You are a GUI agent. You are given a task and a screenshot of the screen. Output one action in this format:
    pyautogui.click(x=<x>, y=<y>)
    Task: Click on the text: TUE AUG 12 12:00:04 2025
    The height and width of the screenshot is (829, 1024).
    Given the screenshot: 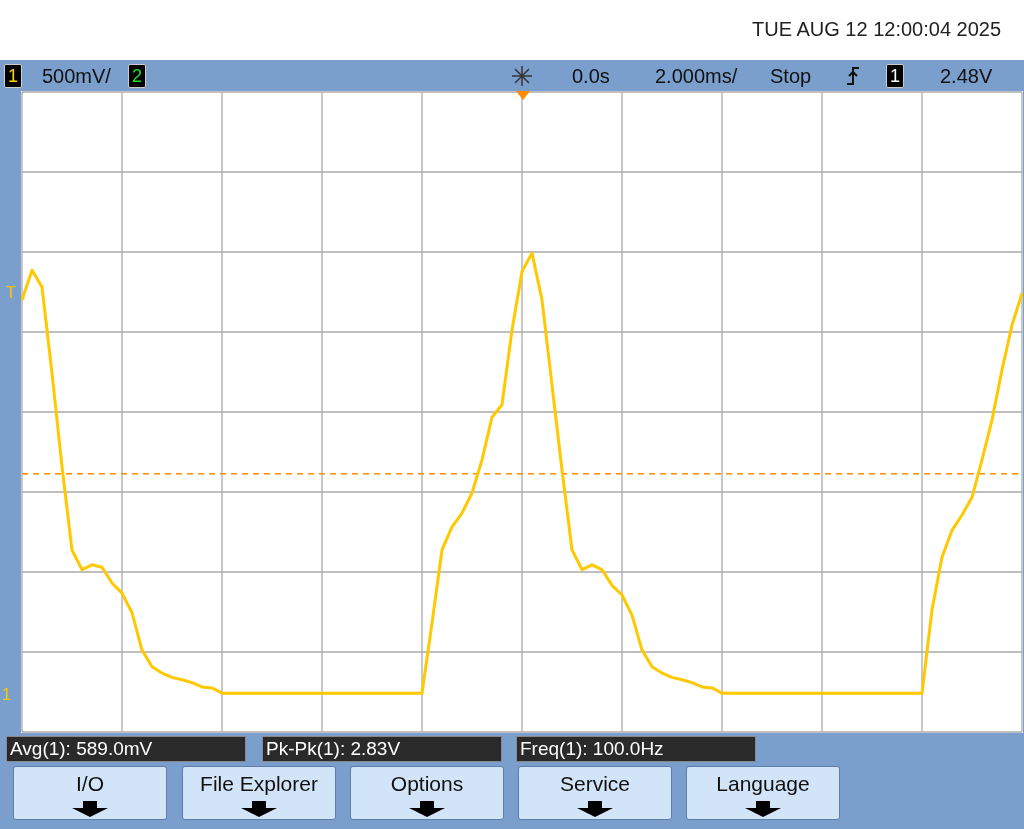 What is the action you would take?
    pyautogui.click(x=877, y=29)
    